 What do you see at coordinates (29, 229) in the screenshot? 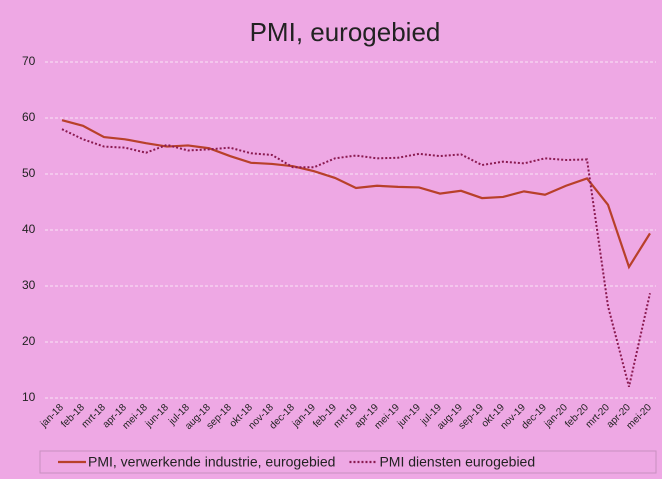
I see `y-tick-label: 40` at bounding box center [29, 229].